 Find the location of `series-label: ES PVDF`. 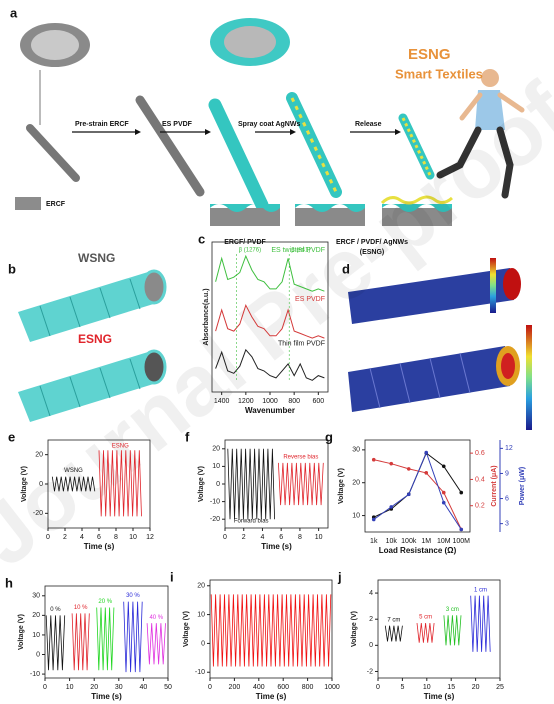

series-label: ES PVDF is located at coordinates (310, 299).